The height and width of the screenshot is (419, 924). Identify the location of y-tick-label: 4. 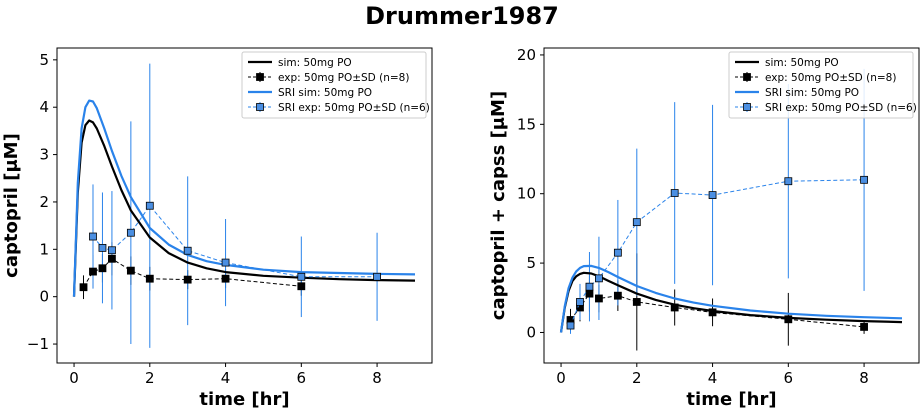
(44, 107).